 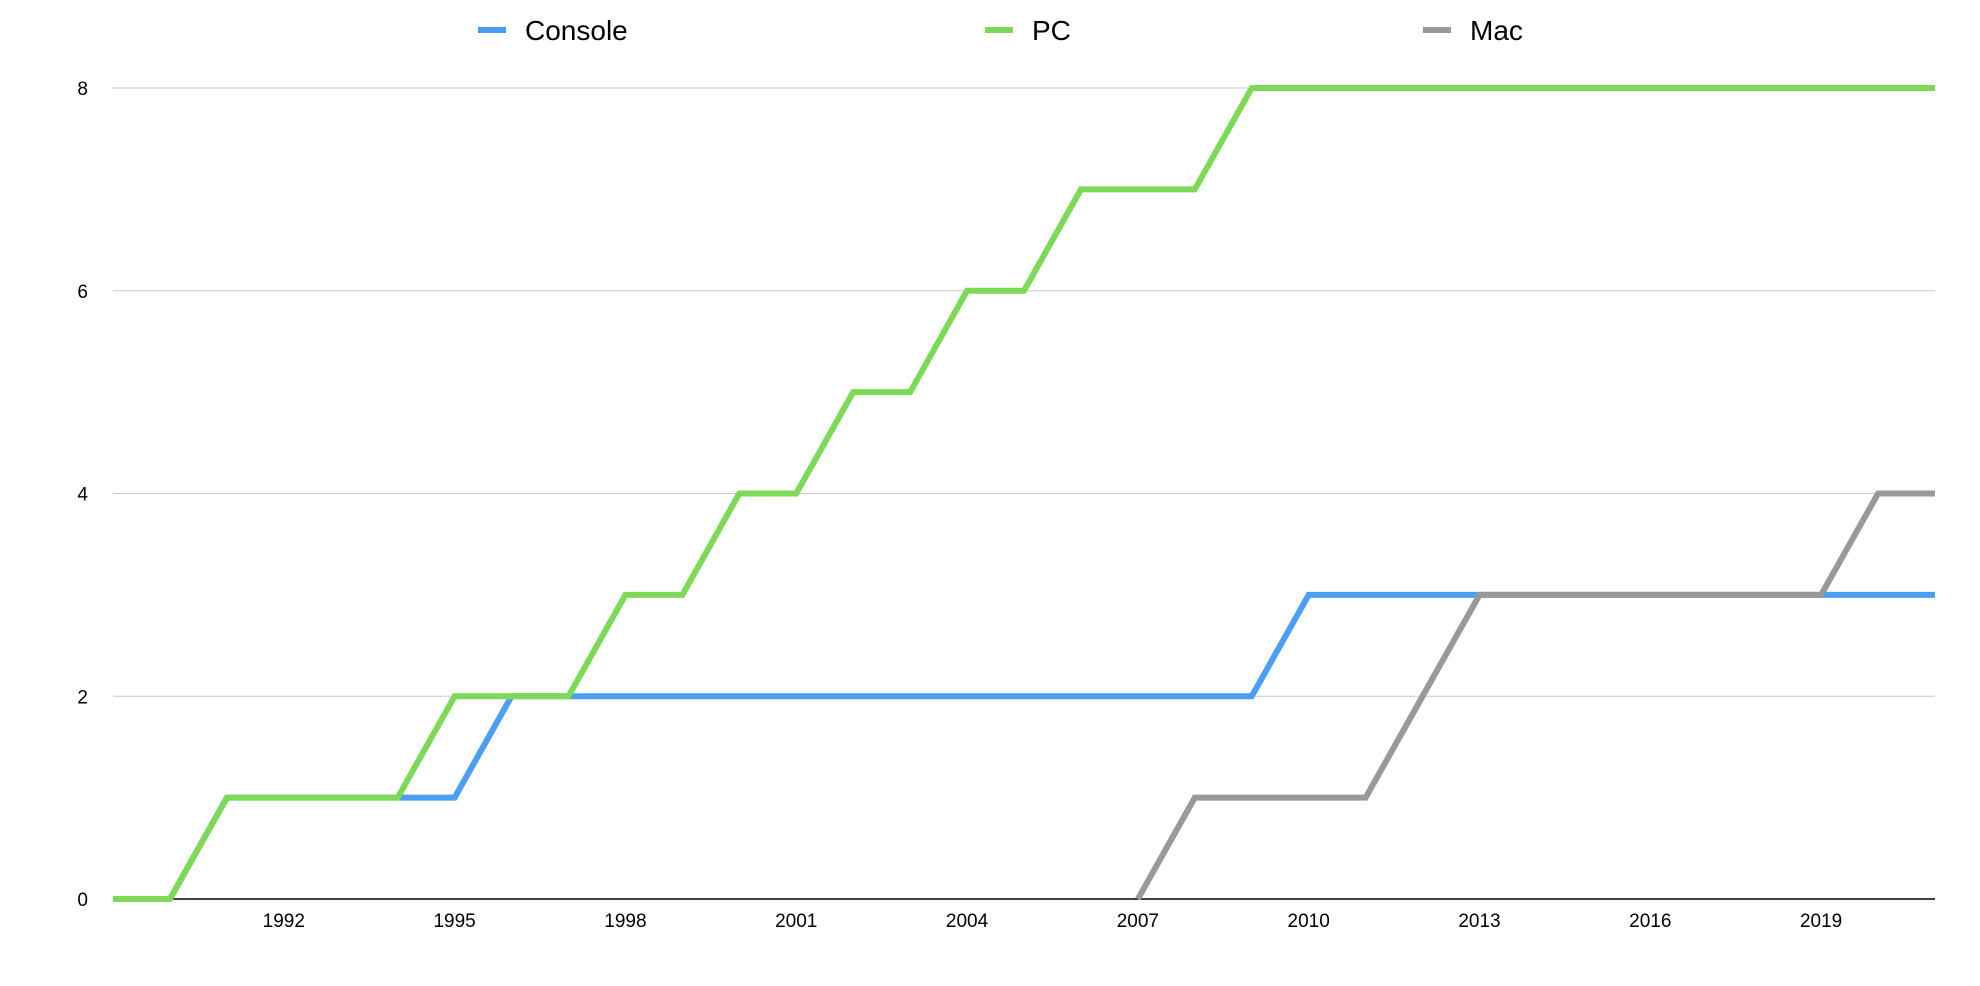 I want to click on legend-label: Mac, so click(x=1496, y=30).